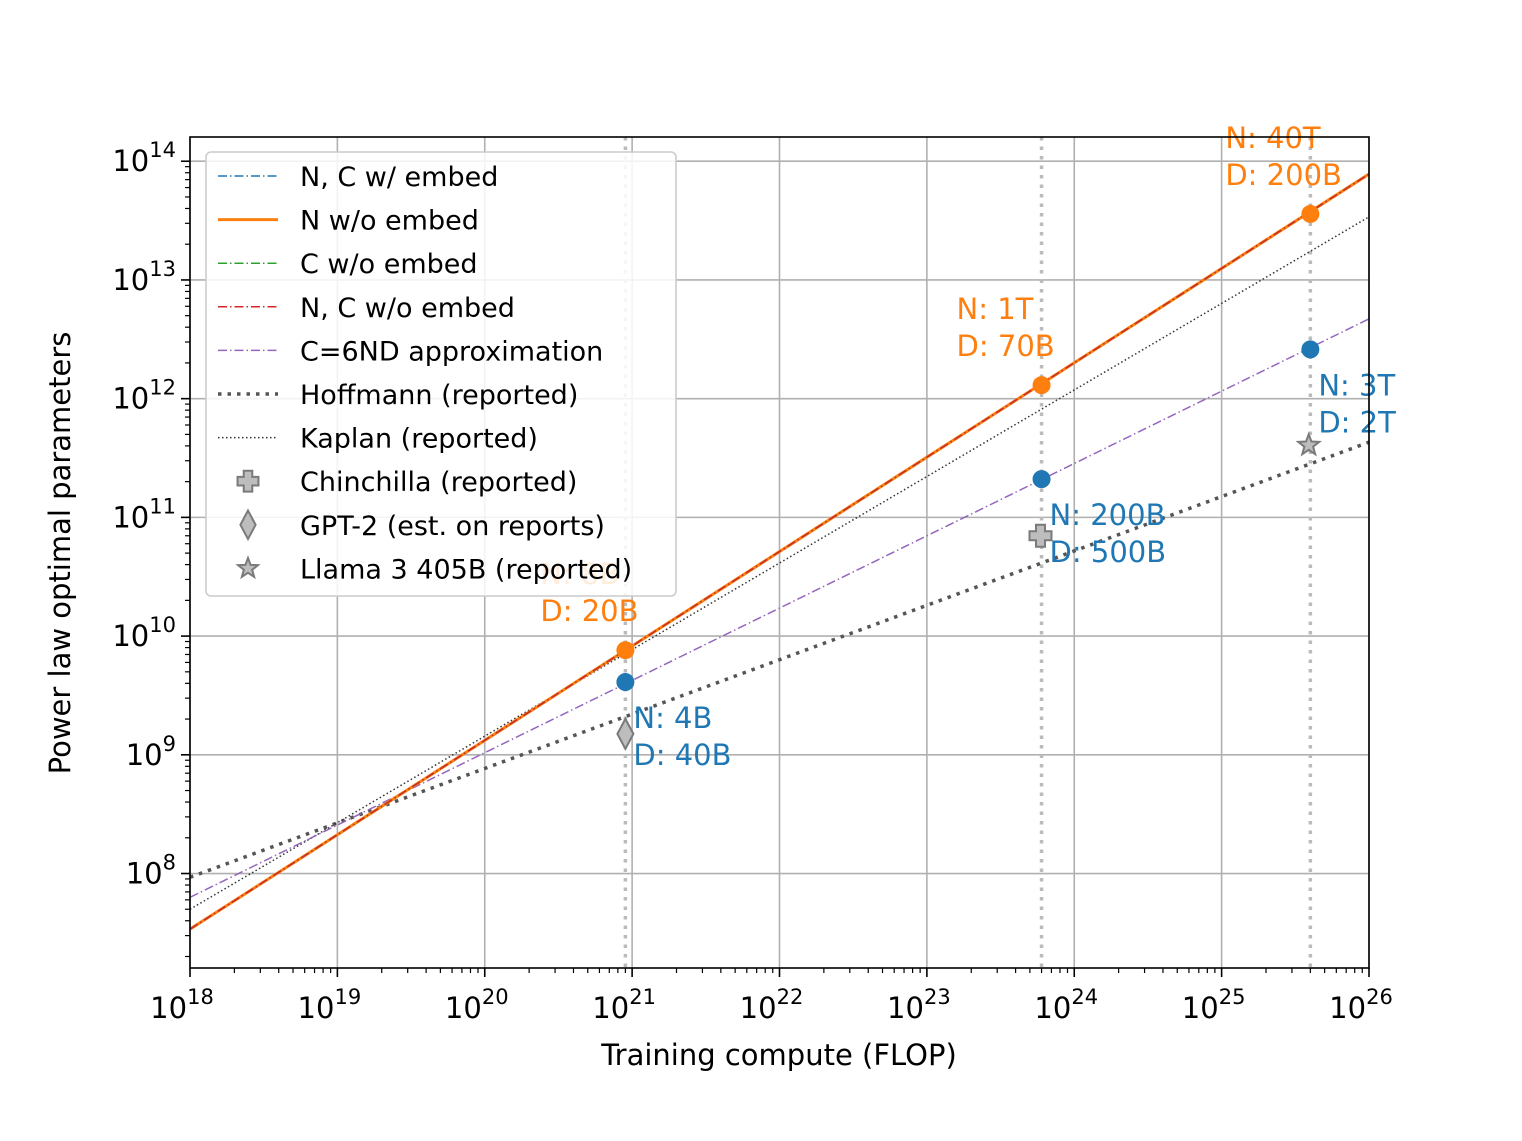 This screenshot has width=1522, height=1141. What do you see at coordinates (1108, 515) in the screenshot?
I see `point-label: N: 200B` at bounding box center [1108, 515].